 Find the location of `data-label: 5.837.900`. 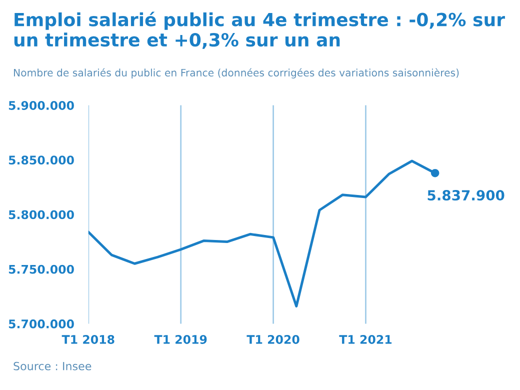

data-label: 5.837.900 is located at coordinates (466, 195).